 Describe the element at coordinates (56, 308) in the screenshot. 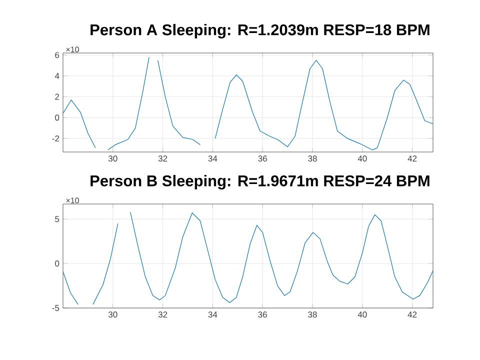

I see `y-tick-label: -5` at that location.